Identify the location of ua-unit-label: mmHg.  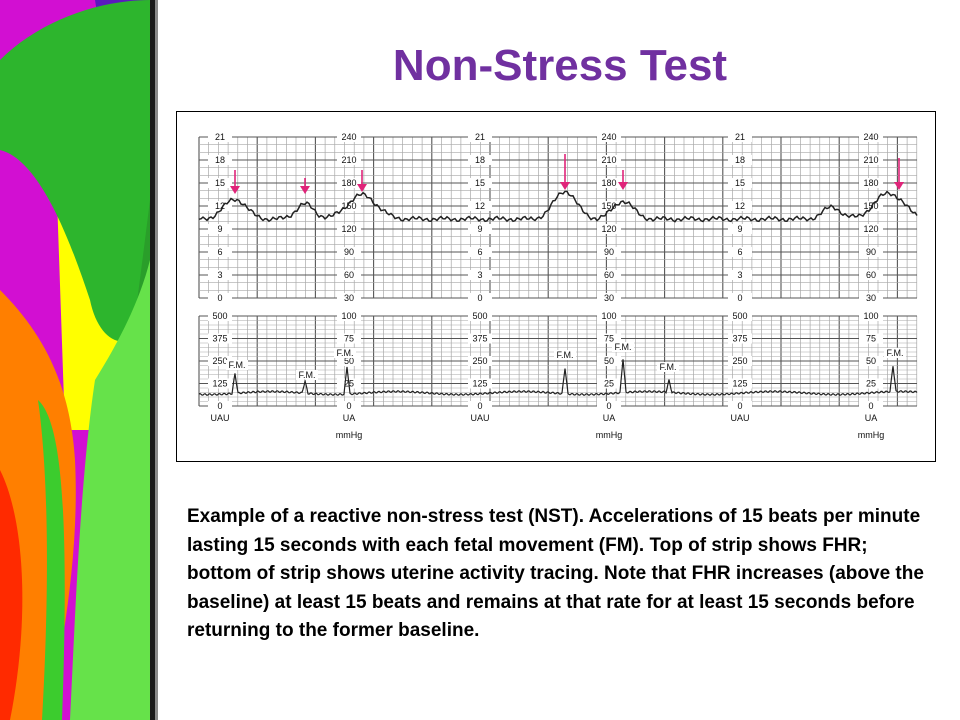
(609, 435).